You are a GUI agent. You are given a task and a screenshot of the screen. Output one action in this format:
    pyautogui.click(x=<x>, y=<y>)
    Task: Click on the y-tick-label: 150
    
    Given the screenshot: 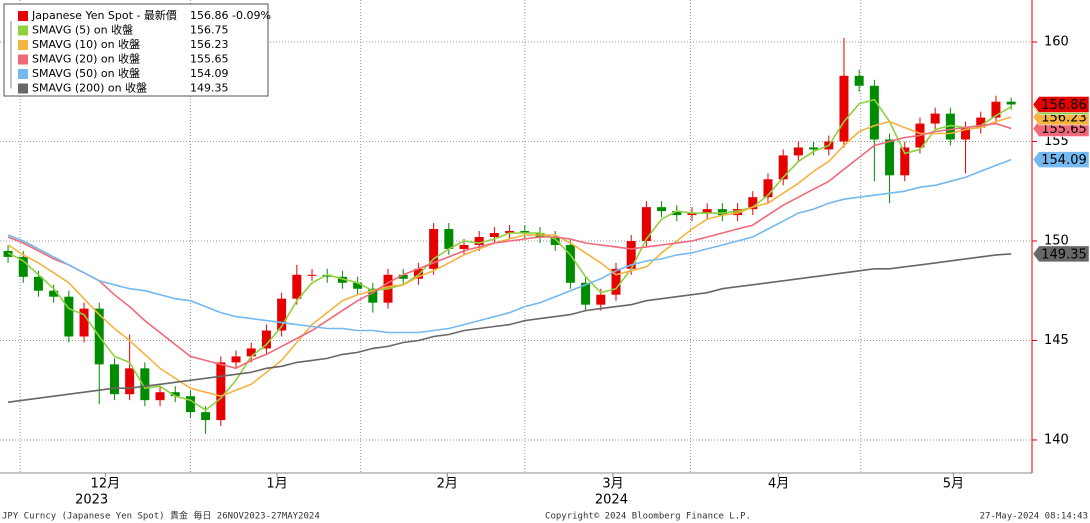 What is the action you would take?
    pyautogui.click(x=1056, y=240)
    